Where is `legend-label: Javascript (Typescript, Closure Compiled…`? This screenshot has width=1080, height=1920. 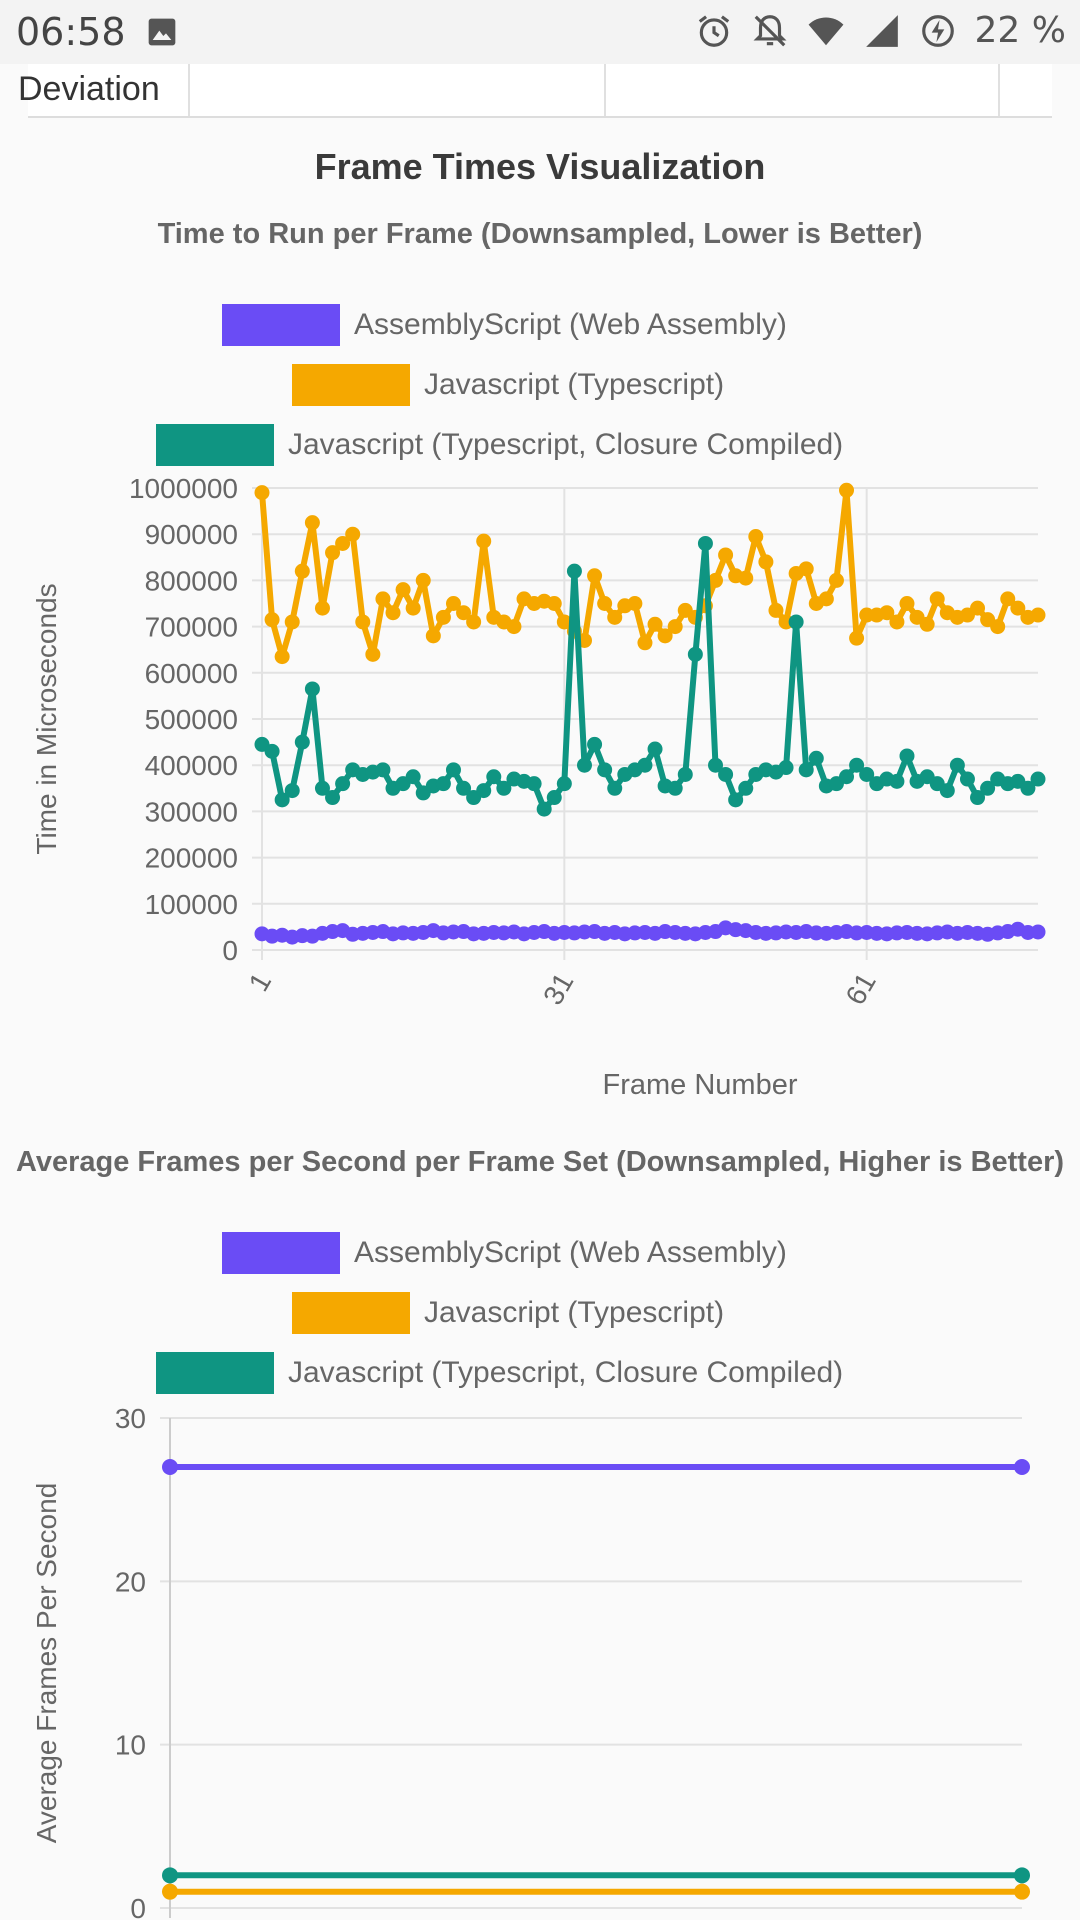
legend-label: Javascript (Typescript, Closure Compiled… is located at coordinates (566, 444).